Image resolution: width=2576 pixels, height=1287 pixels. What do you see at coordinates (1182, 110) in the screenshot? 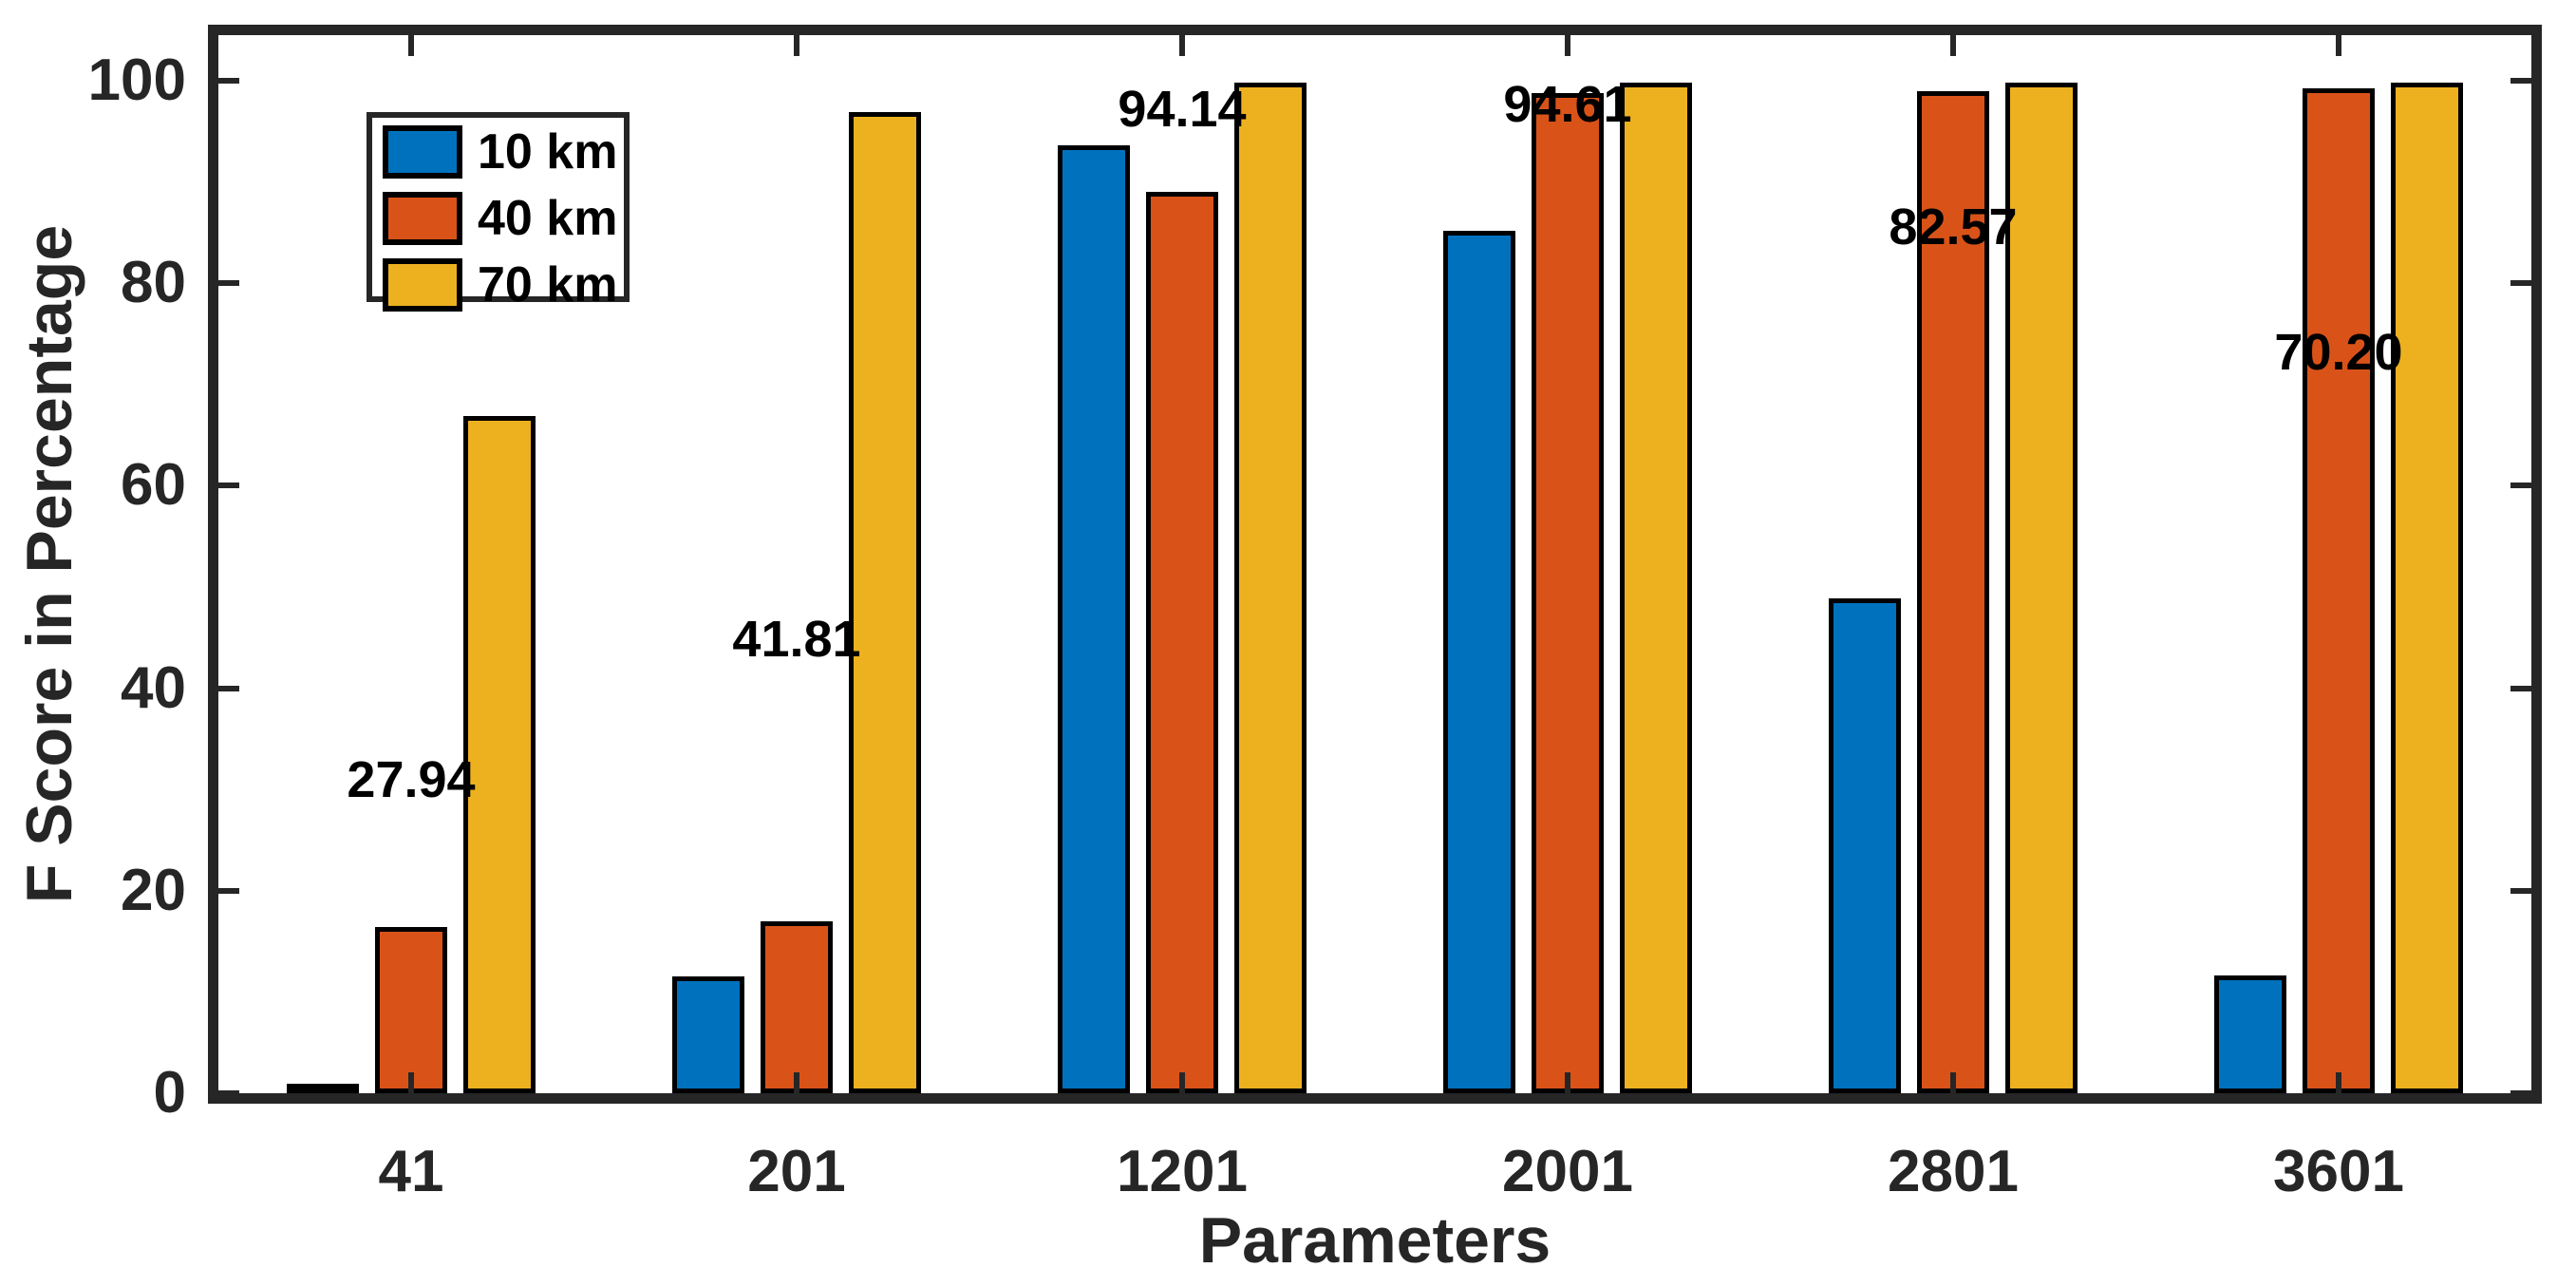
I see `bar-value-annotation: 94.14` at bounding box center [1182, 110].